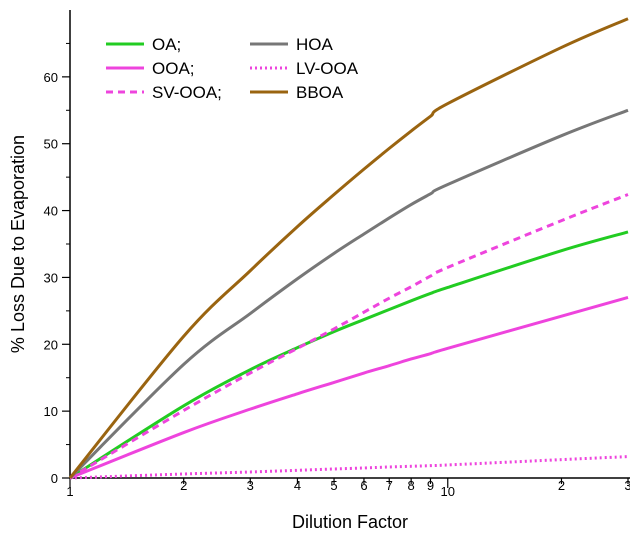 This screenshot has height=543, width=630. I want to click on y-tick-label: 10, so click(51, 411).